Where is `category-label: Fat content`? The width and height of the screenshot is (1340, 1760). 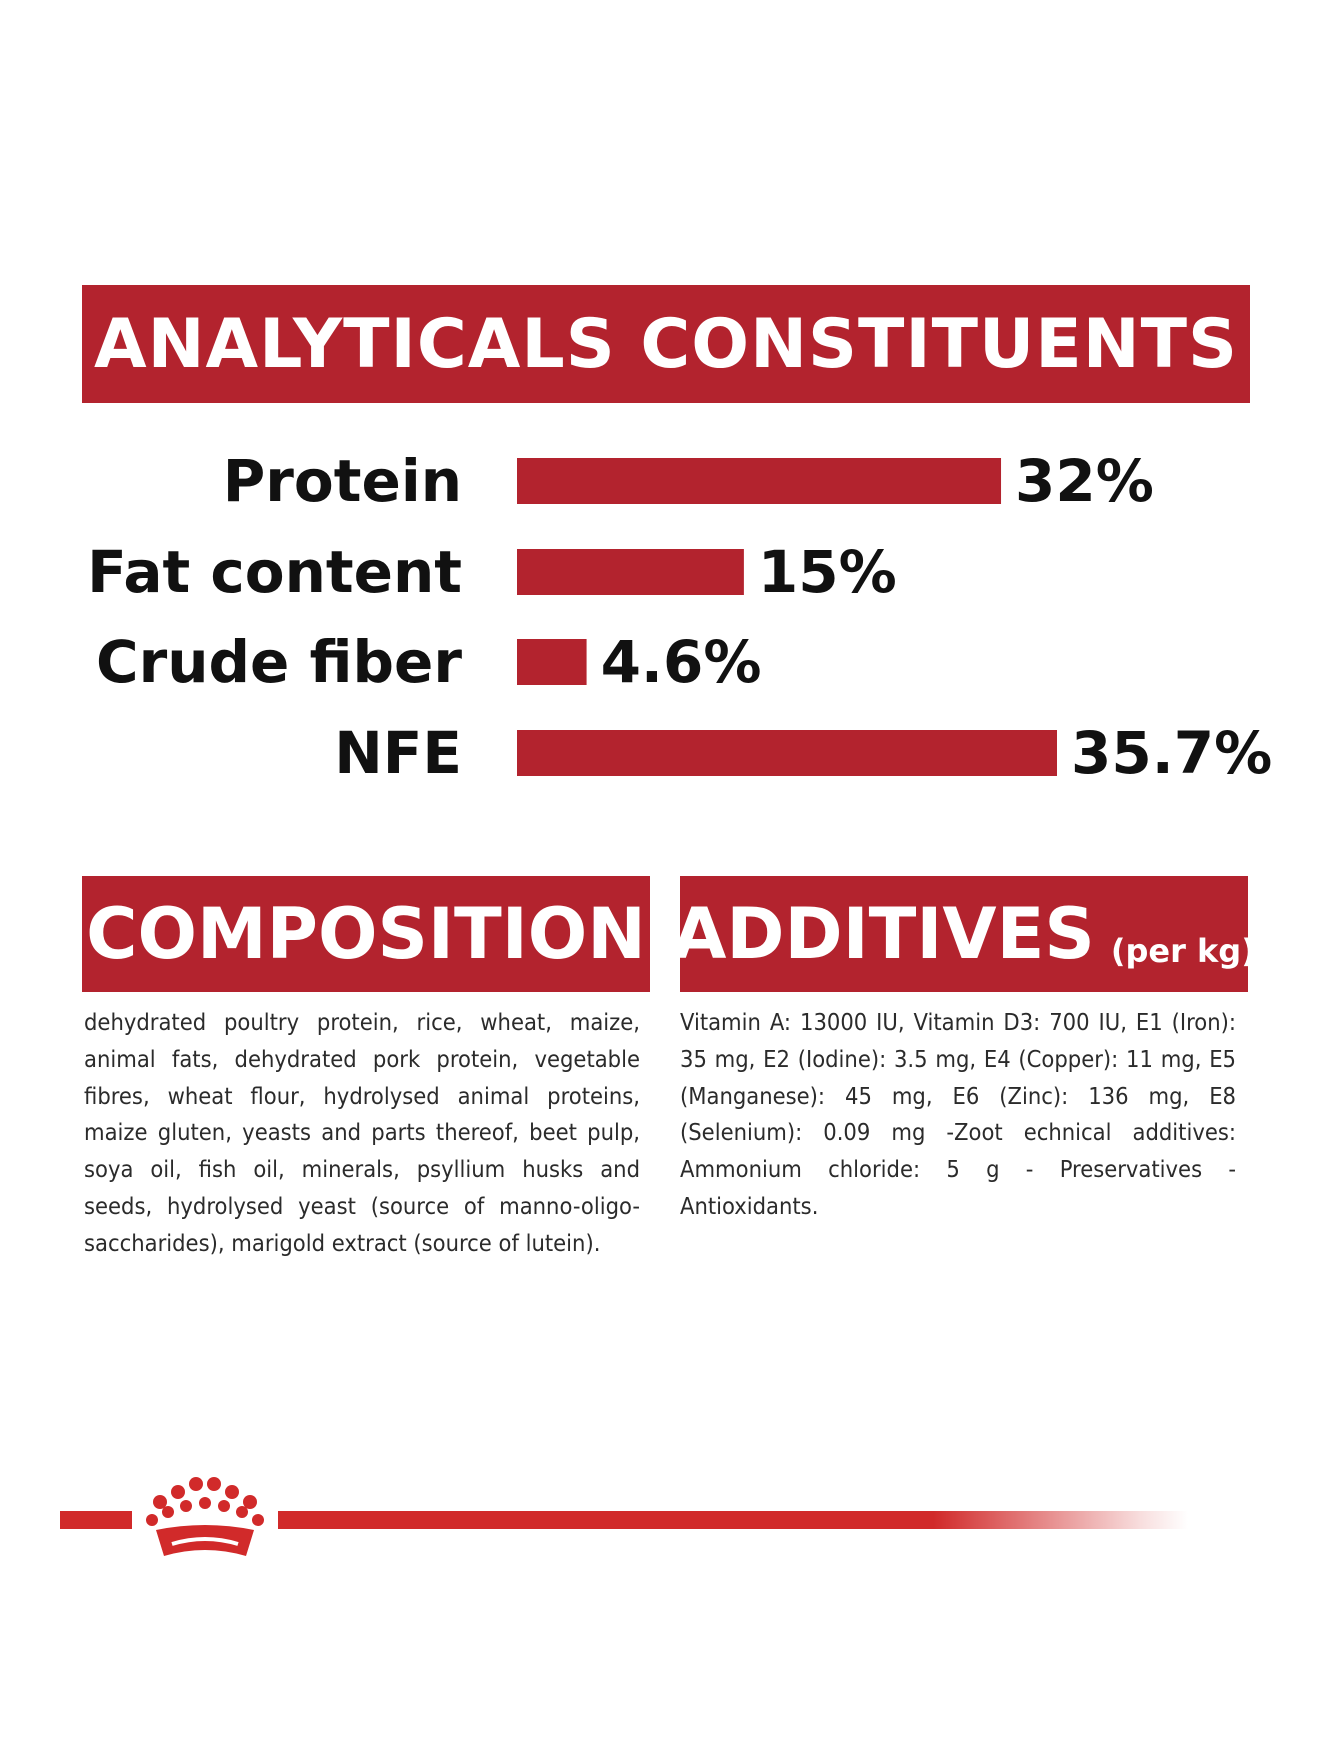
category-label: Fat content is located at coordinates (274, 572).